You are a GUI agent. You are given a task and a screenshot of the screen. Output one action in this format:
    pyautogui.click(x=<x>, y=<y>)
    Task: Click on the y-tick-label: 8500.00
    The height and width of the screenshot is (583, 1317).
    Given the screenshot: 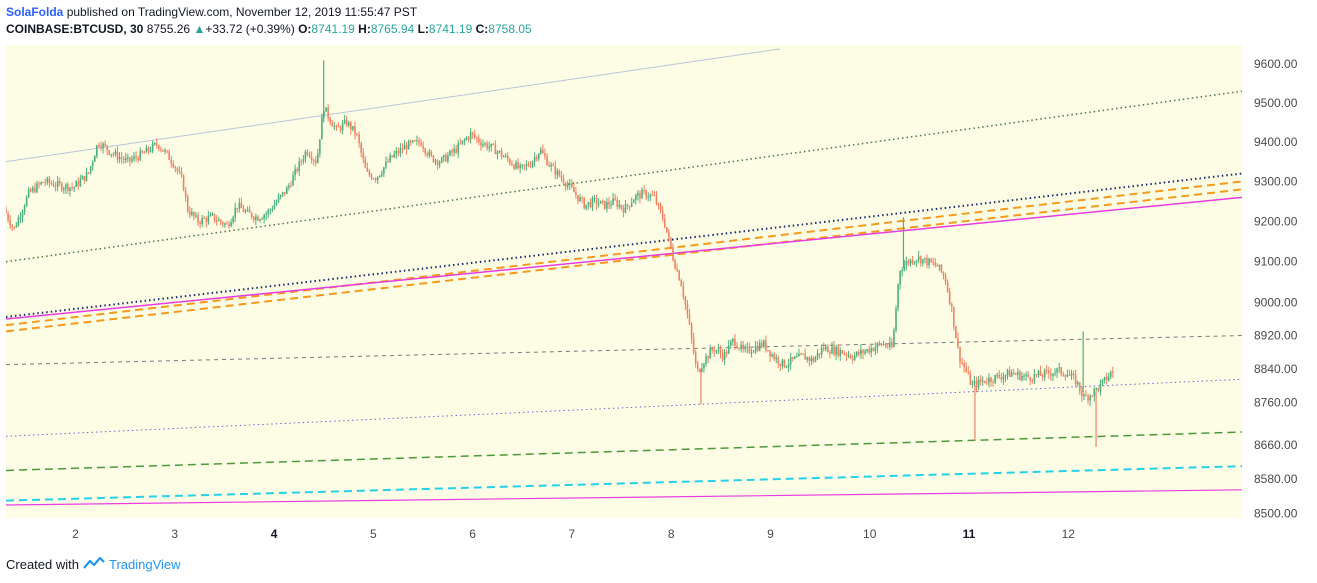 What is the action you would take?
    pyautogui.click(x=1276, y=514)
    